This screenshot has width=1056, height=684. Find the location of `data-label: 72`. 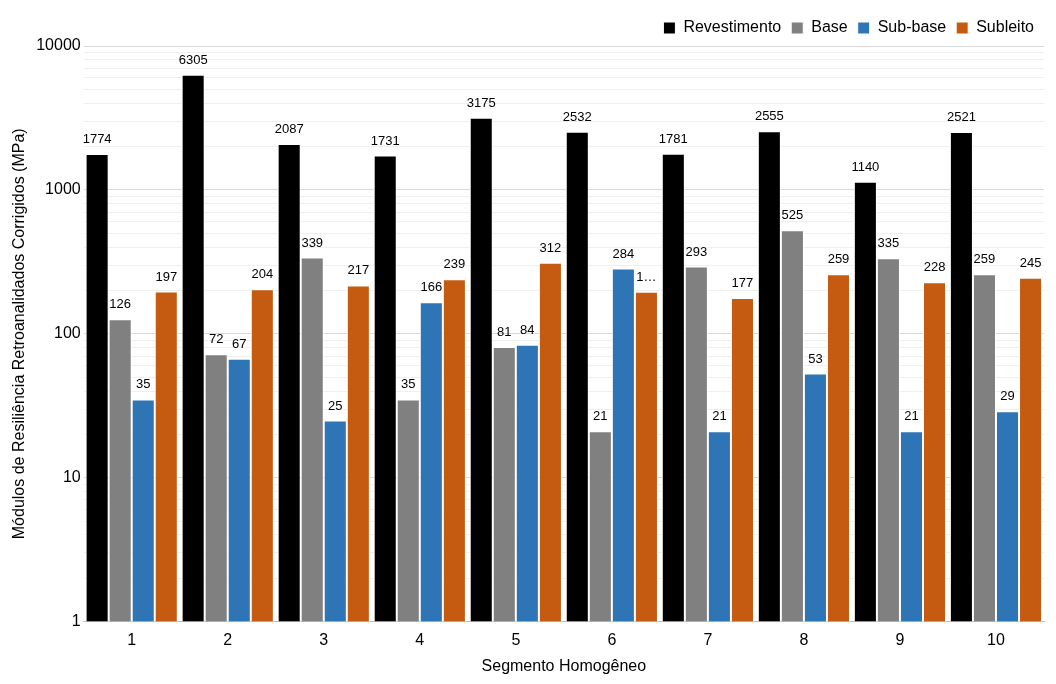

data-label: 72 is located at coordinates (216, 339).